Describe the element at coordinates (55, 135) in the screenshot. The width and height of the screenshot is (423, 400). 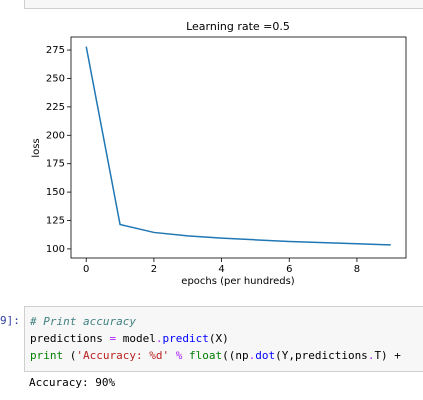
I see `y-tick-label: 200` at that location.